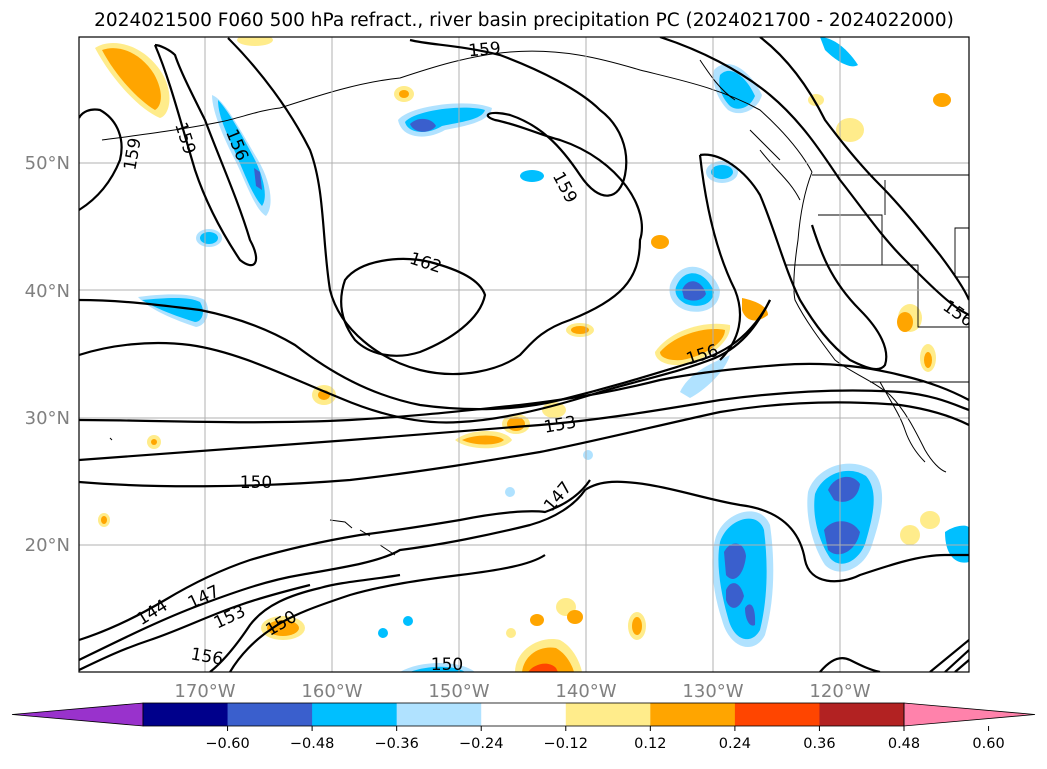 Image resolution: width=1047 pixels, height=769 pixels. I want to click on latitude-labels: 50°N 40°N 30°N 20°N, so click(47, 354).